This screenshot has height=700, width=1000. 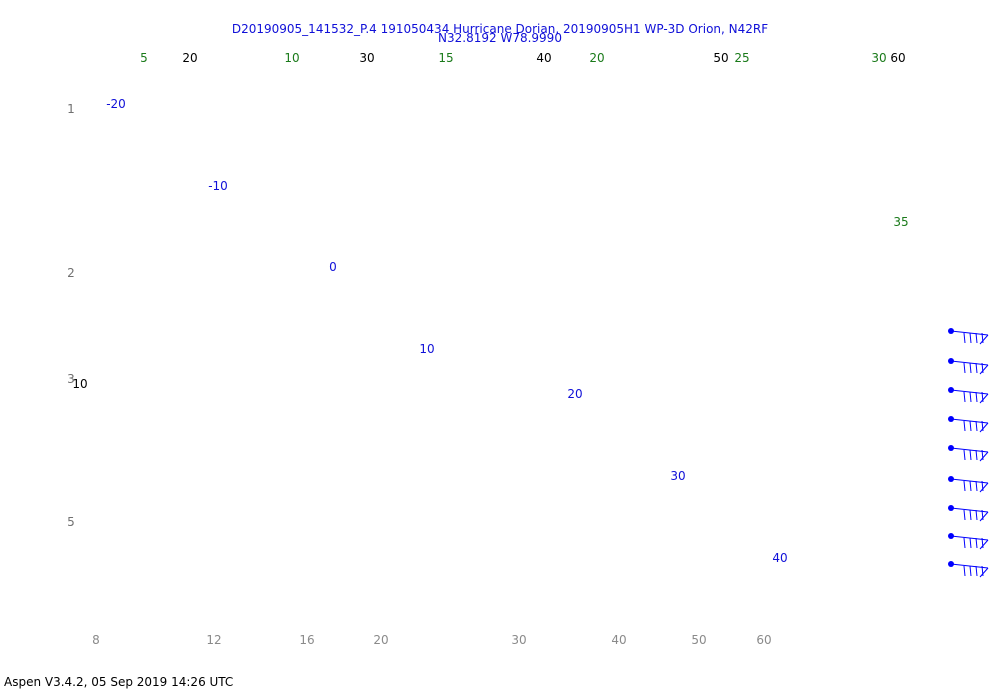 What do you see at coordinates (306, 640) in the screenshot?
I see `mixing-ratio-label-16: 16` at bounding box center [306, 640].